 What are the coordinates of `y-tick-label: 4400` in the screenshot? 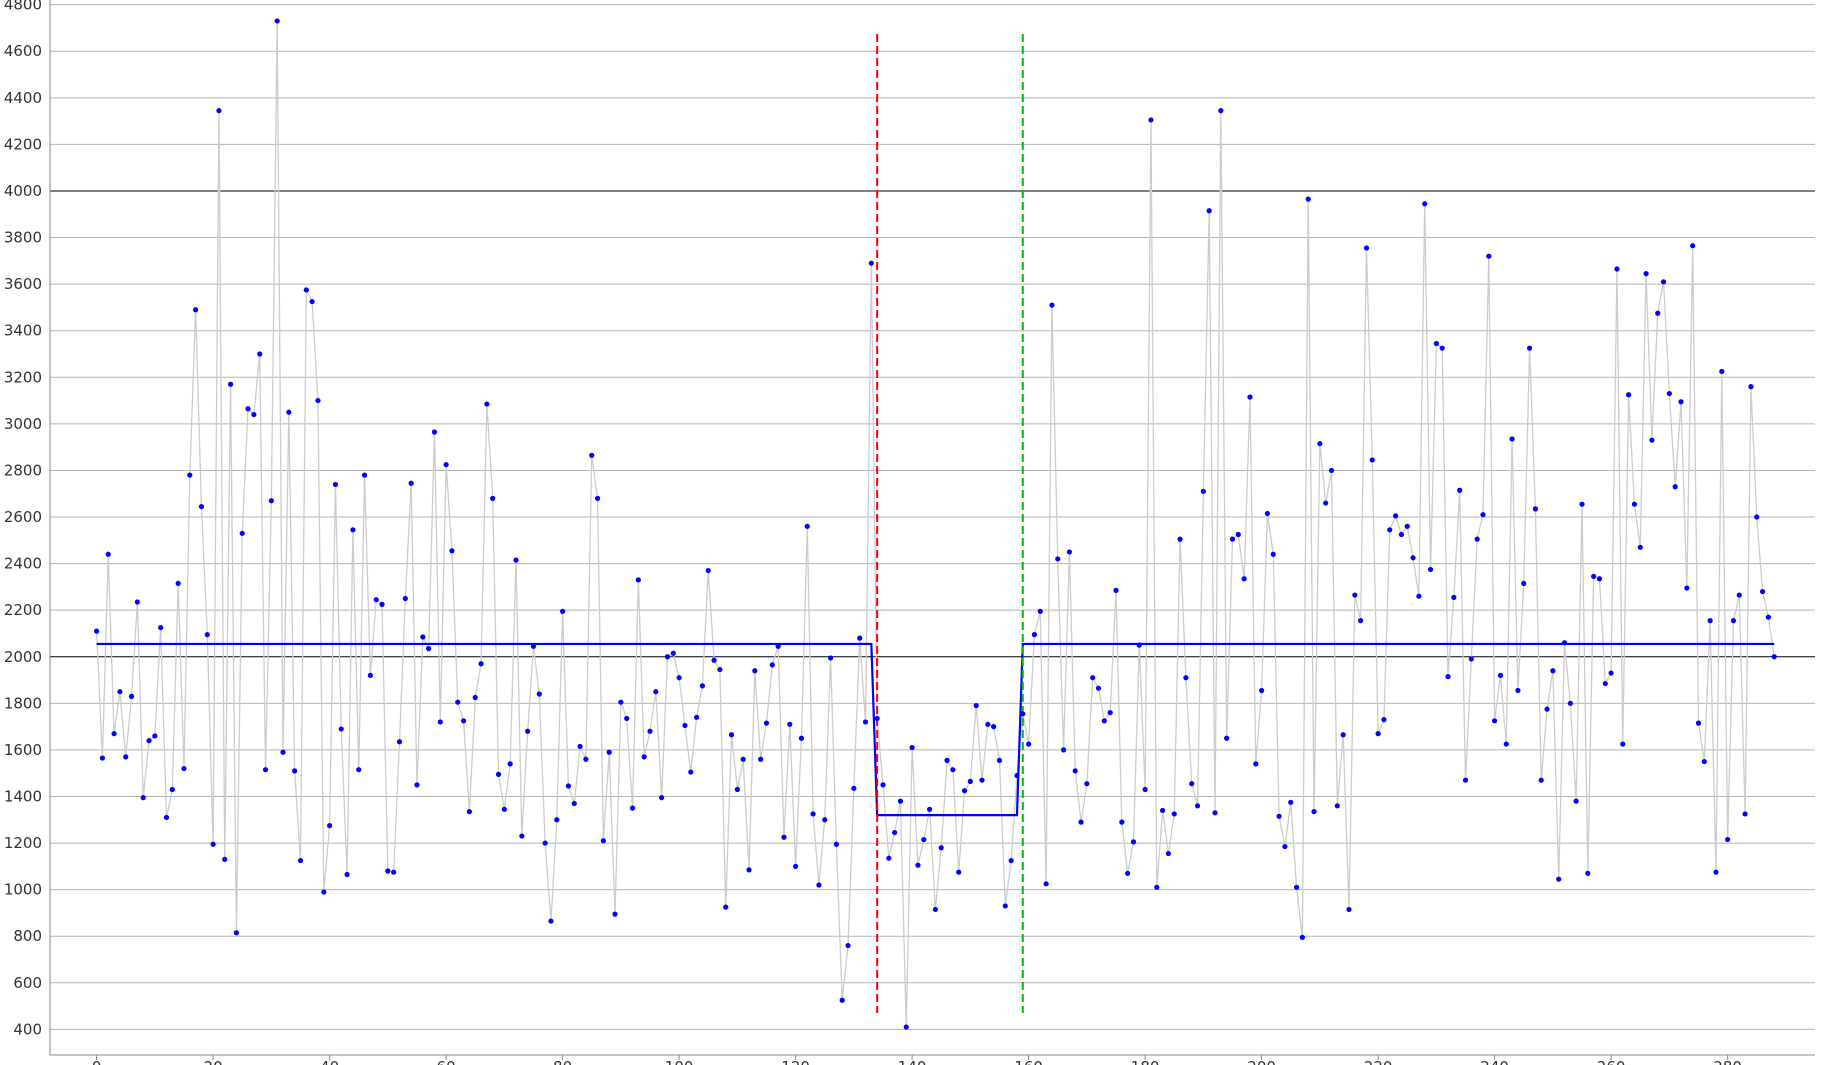 It's located at (23, 98).